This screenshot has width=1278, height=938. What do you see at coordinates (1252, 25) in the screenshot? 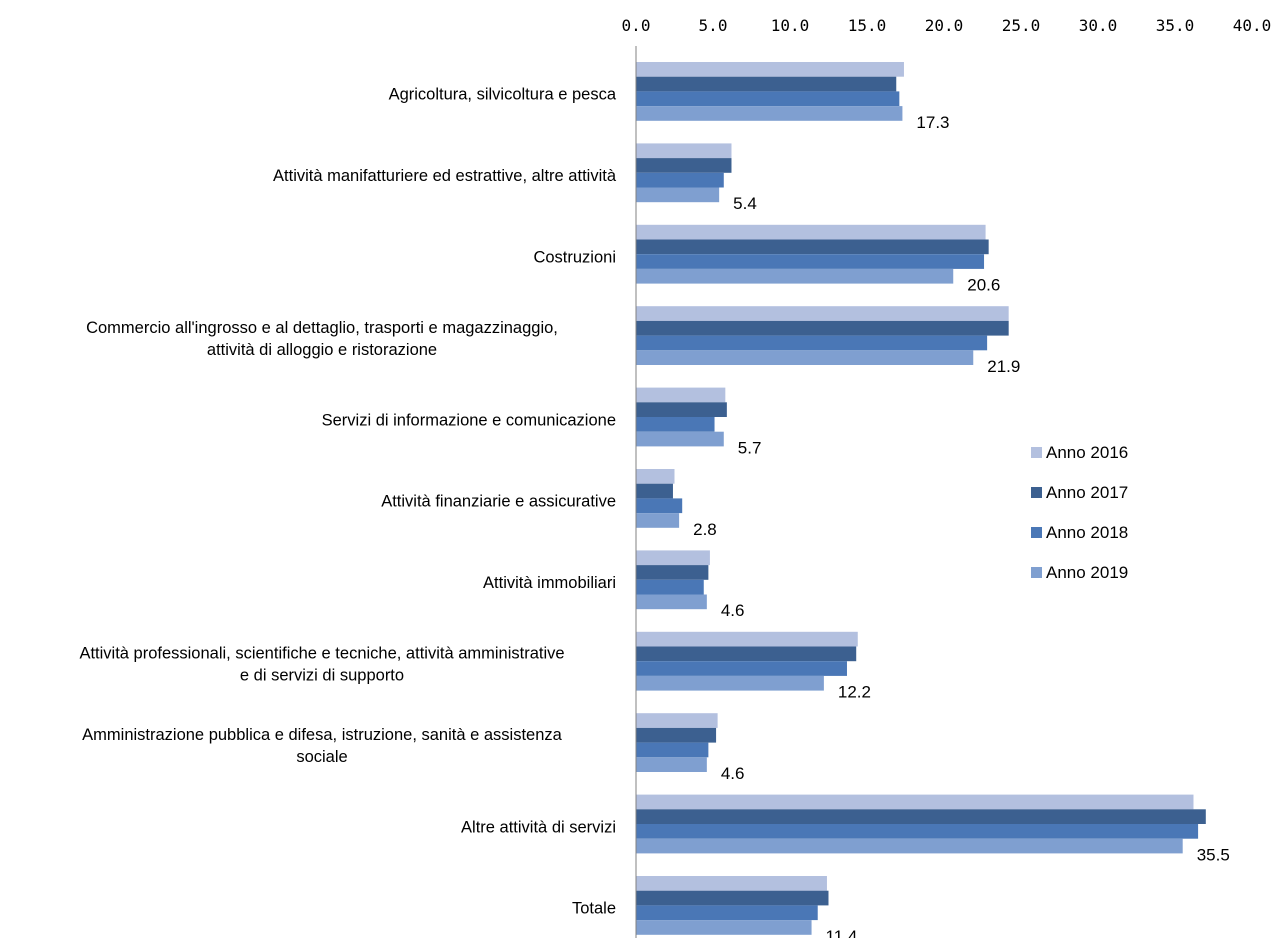
I see `x-tick-label: 40.0` at bounding box center [1252, 25].